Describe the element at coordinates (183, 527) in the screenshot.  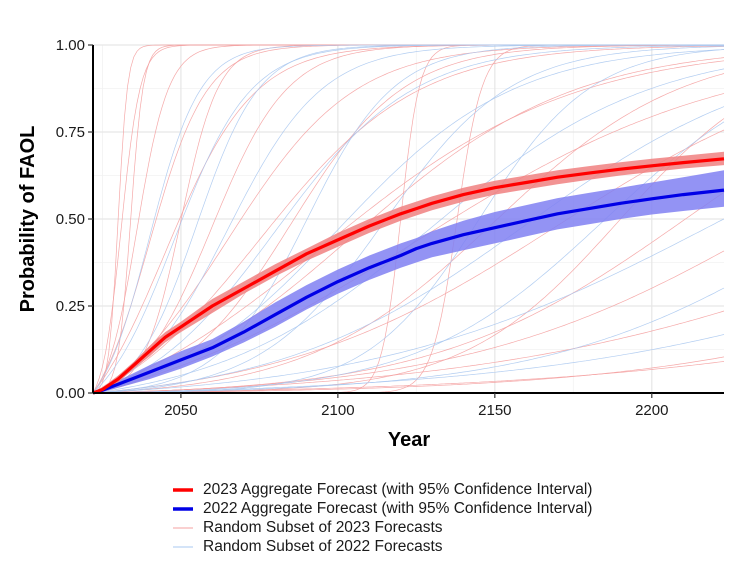
I see `legend-key-2023-subset` at that location.